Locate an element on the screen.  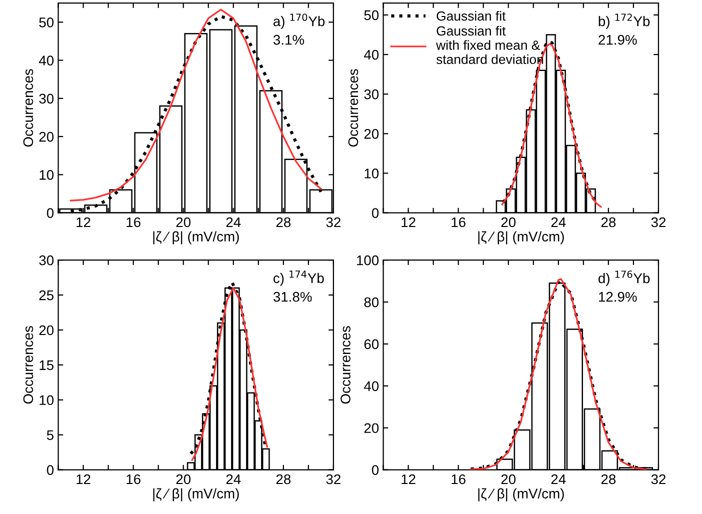
y-tick-label: 25 is located at coordinates (46, 295).